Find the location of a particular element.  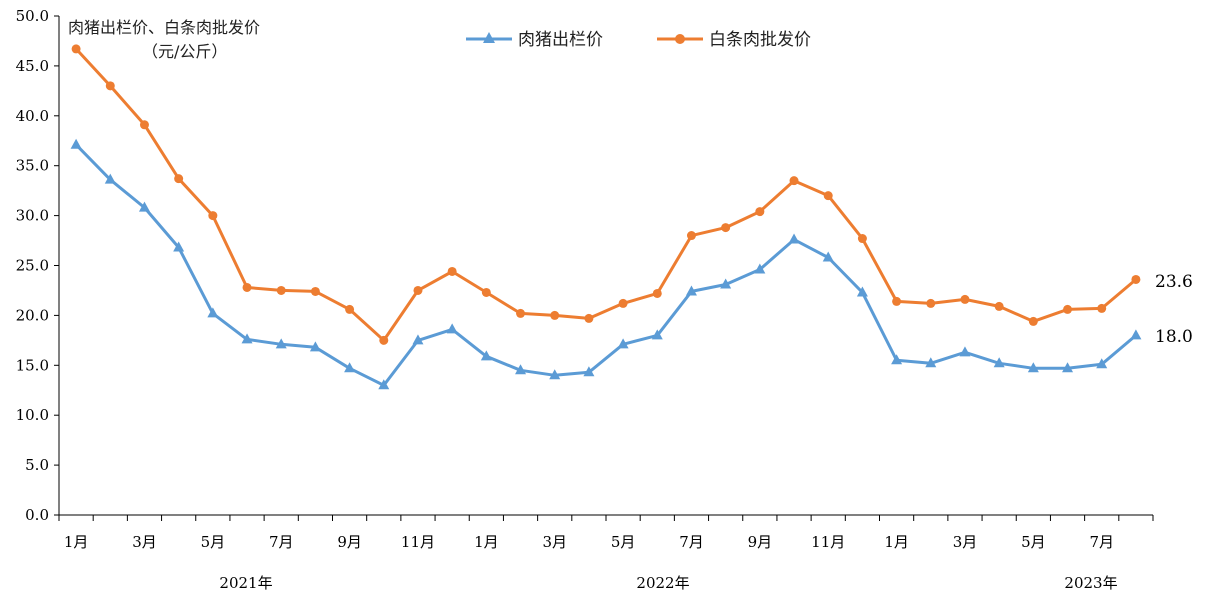

legend-triangle-marker is located at coordinates (489, 37).